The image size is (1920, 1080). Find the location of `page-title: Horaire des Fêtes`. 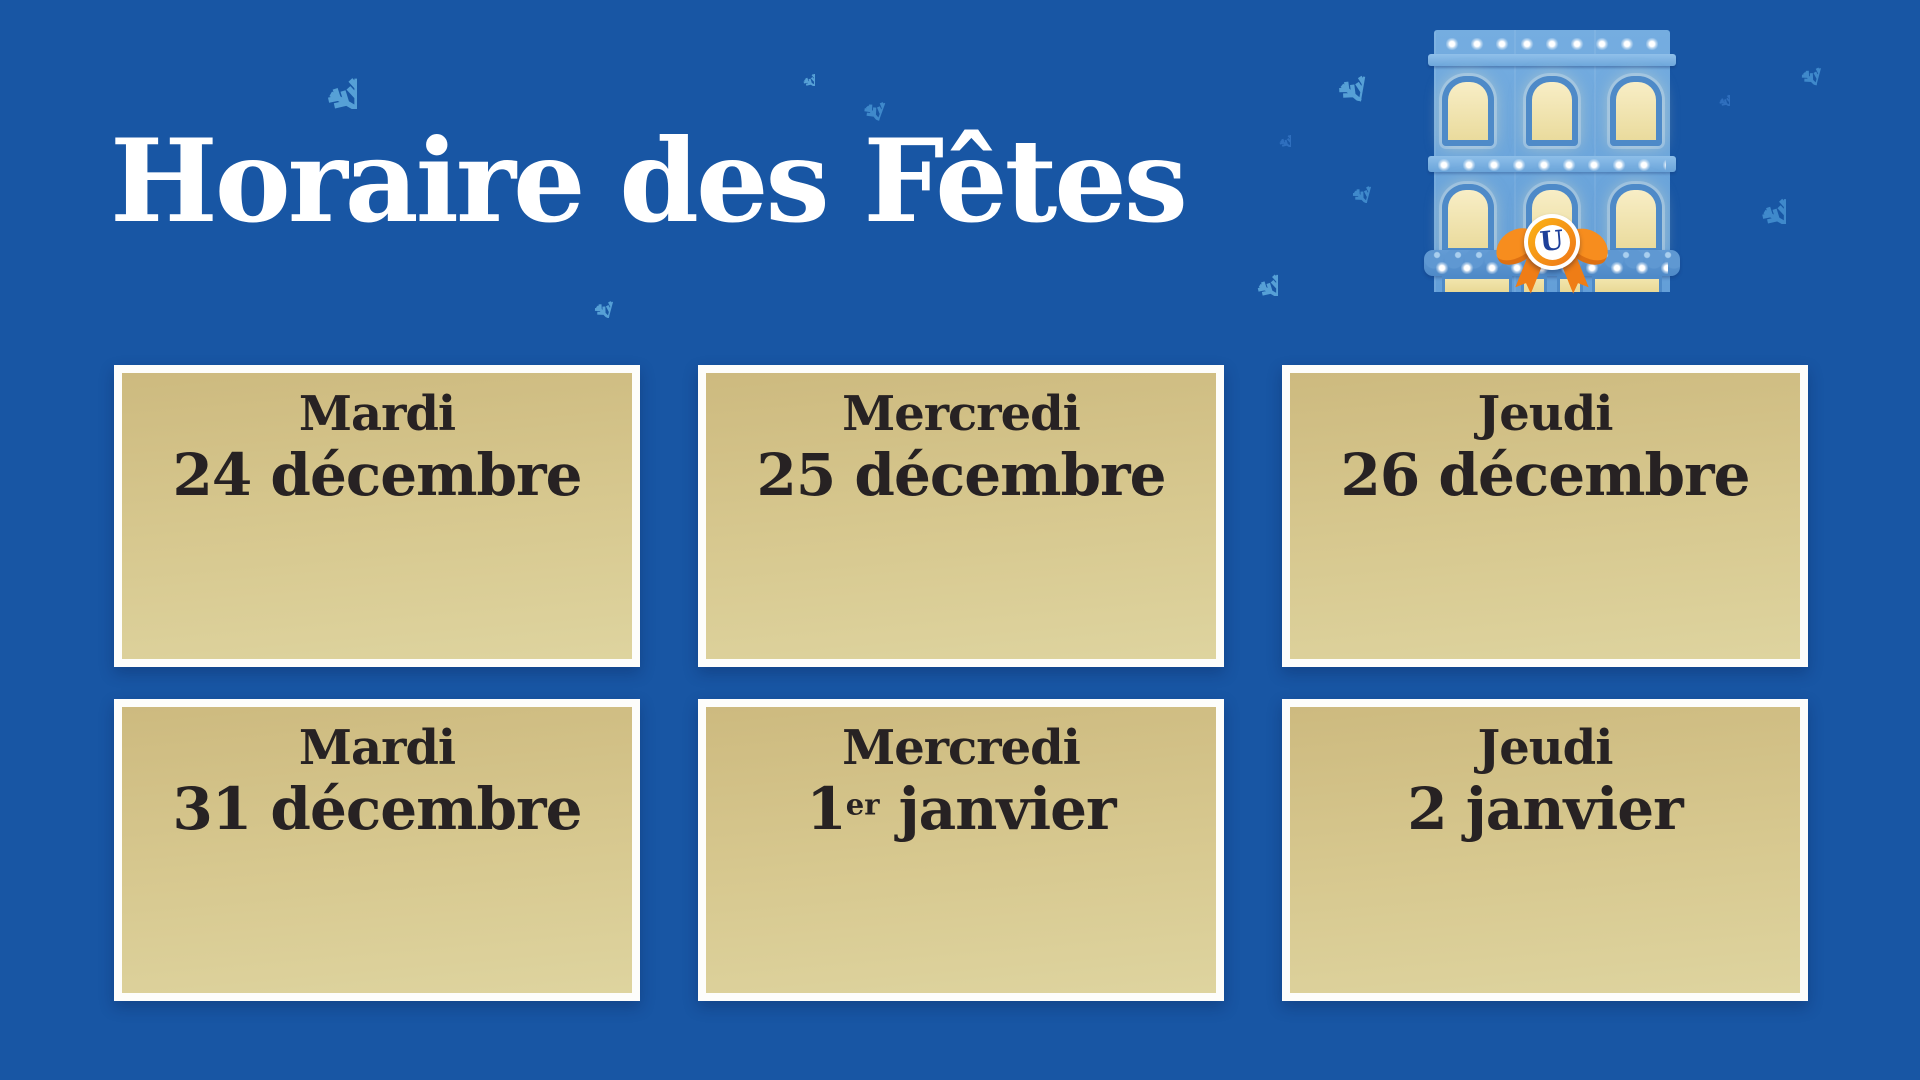

page-title: Horaire des Fêtes is located at coordinates (649, 181).